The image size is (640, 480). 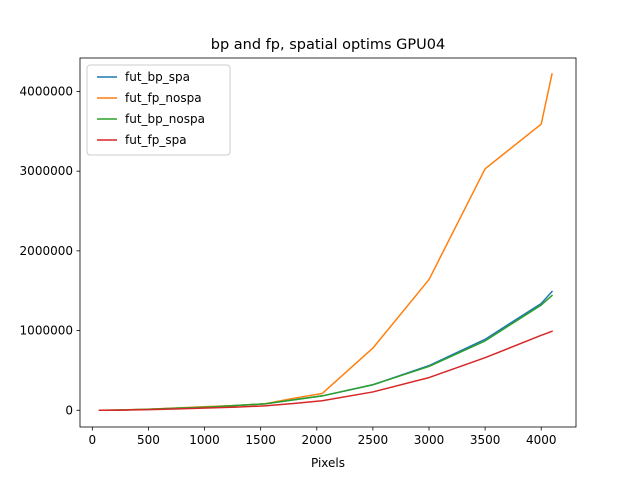 What do you see at coordinates (46, 171) in the screenshot?
I see `y-tick-label: 3000000` at bounding box center [46, 171].